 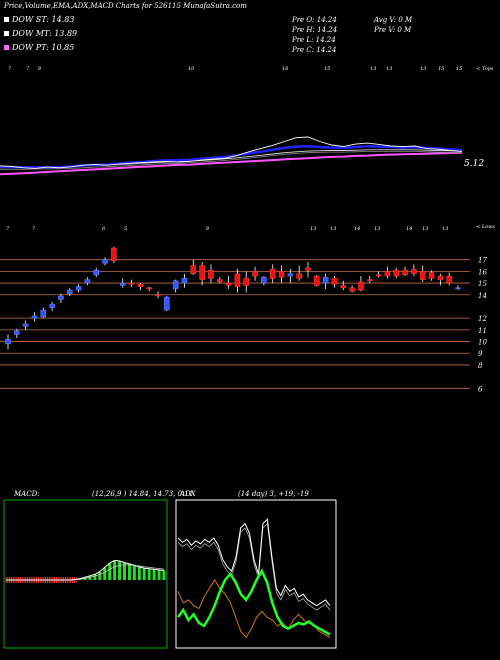 What do you see at coordinates (392, 30) in the screenshot?
I see `pre-volume: Pre V: 0 M` at bounding box center [392, 30].